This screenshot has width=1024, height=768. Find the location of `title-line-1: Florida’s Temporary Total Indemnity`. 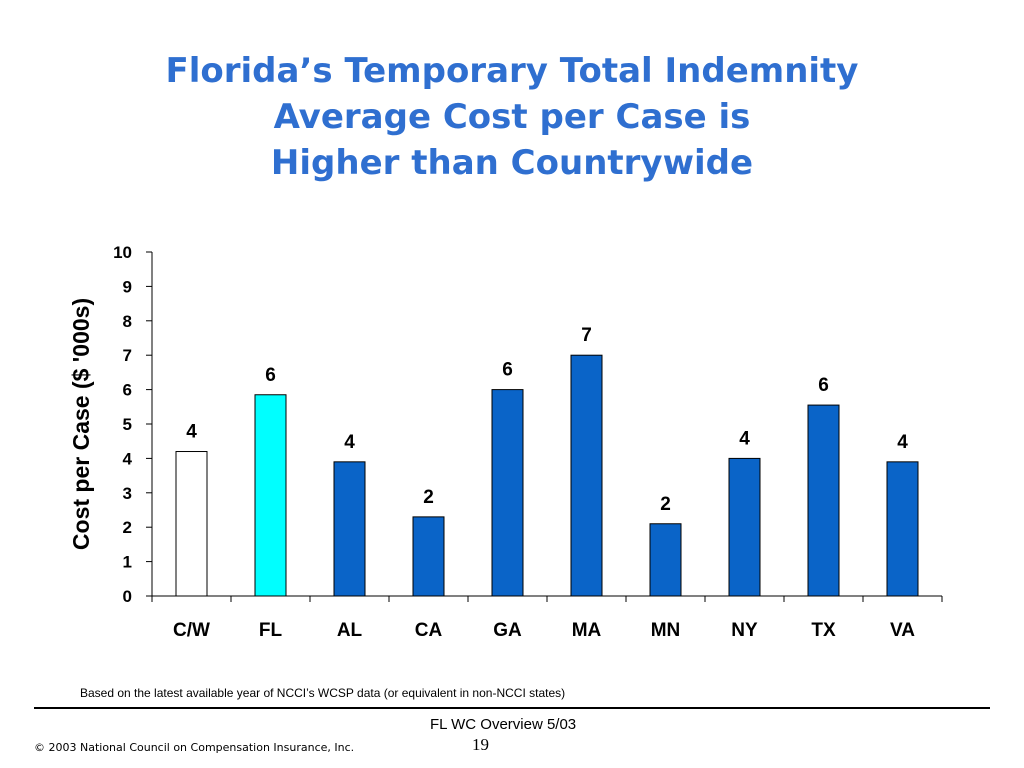

title-line-1: Florida’s Temporary Total Indemnity is located at coordinates (512, 71).